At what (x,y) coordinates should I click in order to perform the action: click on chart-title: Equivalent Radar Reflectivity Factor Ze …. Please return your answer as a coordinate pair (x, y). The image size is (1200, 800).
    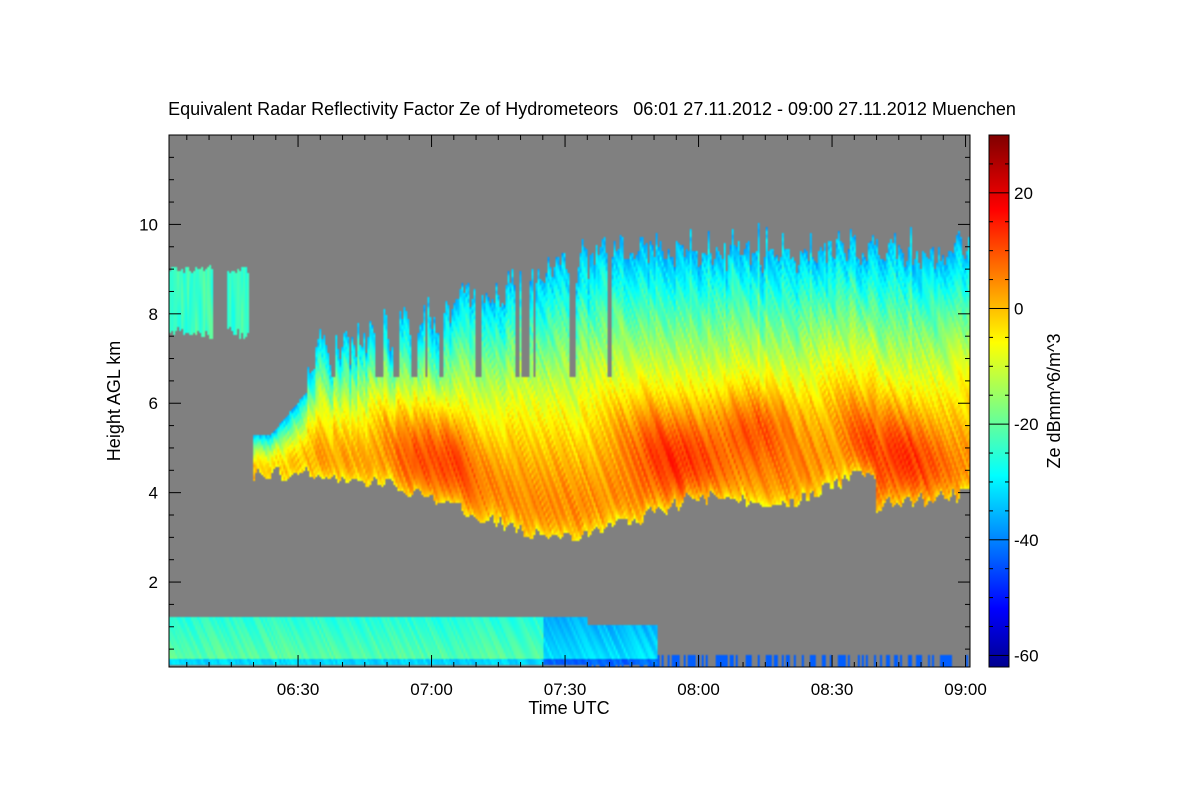
    Looking at the image, I should click on (592, 109).